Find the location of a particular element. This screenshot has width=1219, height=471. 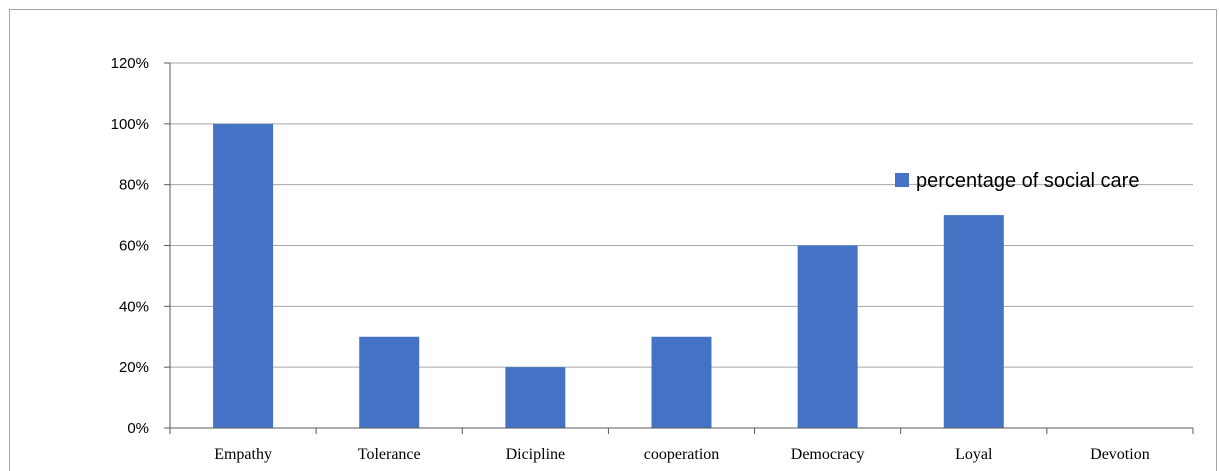

legend: percentage of social care is located at coordinates (1017, 181).